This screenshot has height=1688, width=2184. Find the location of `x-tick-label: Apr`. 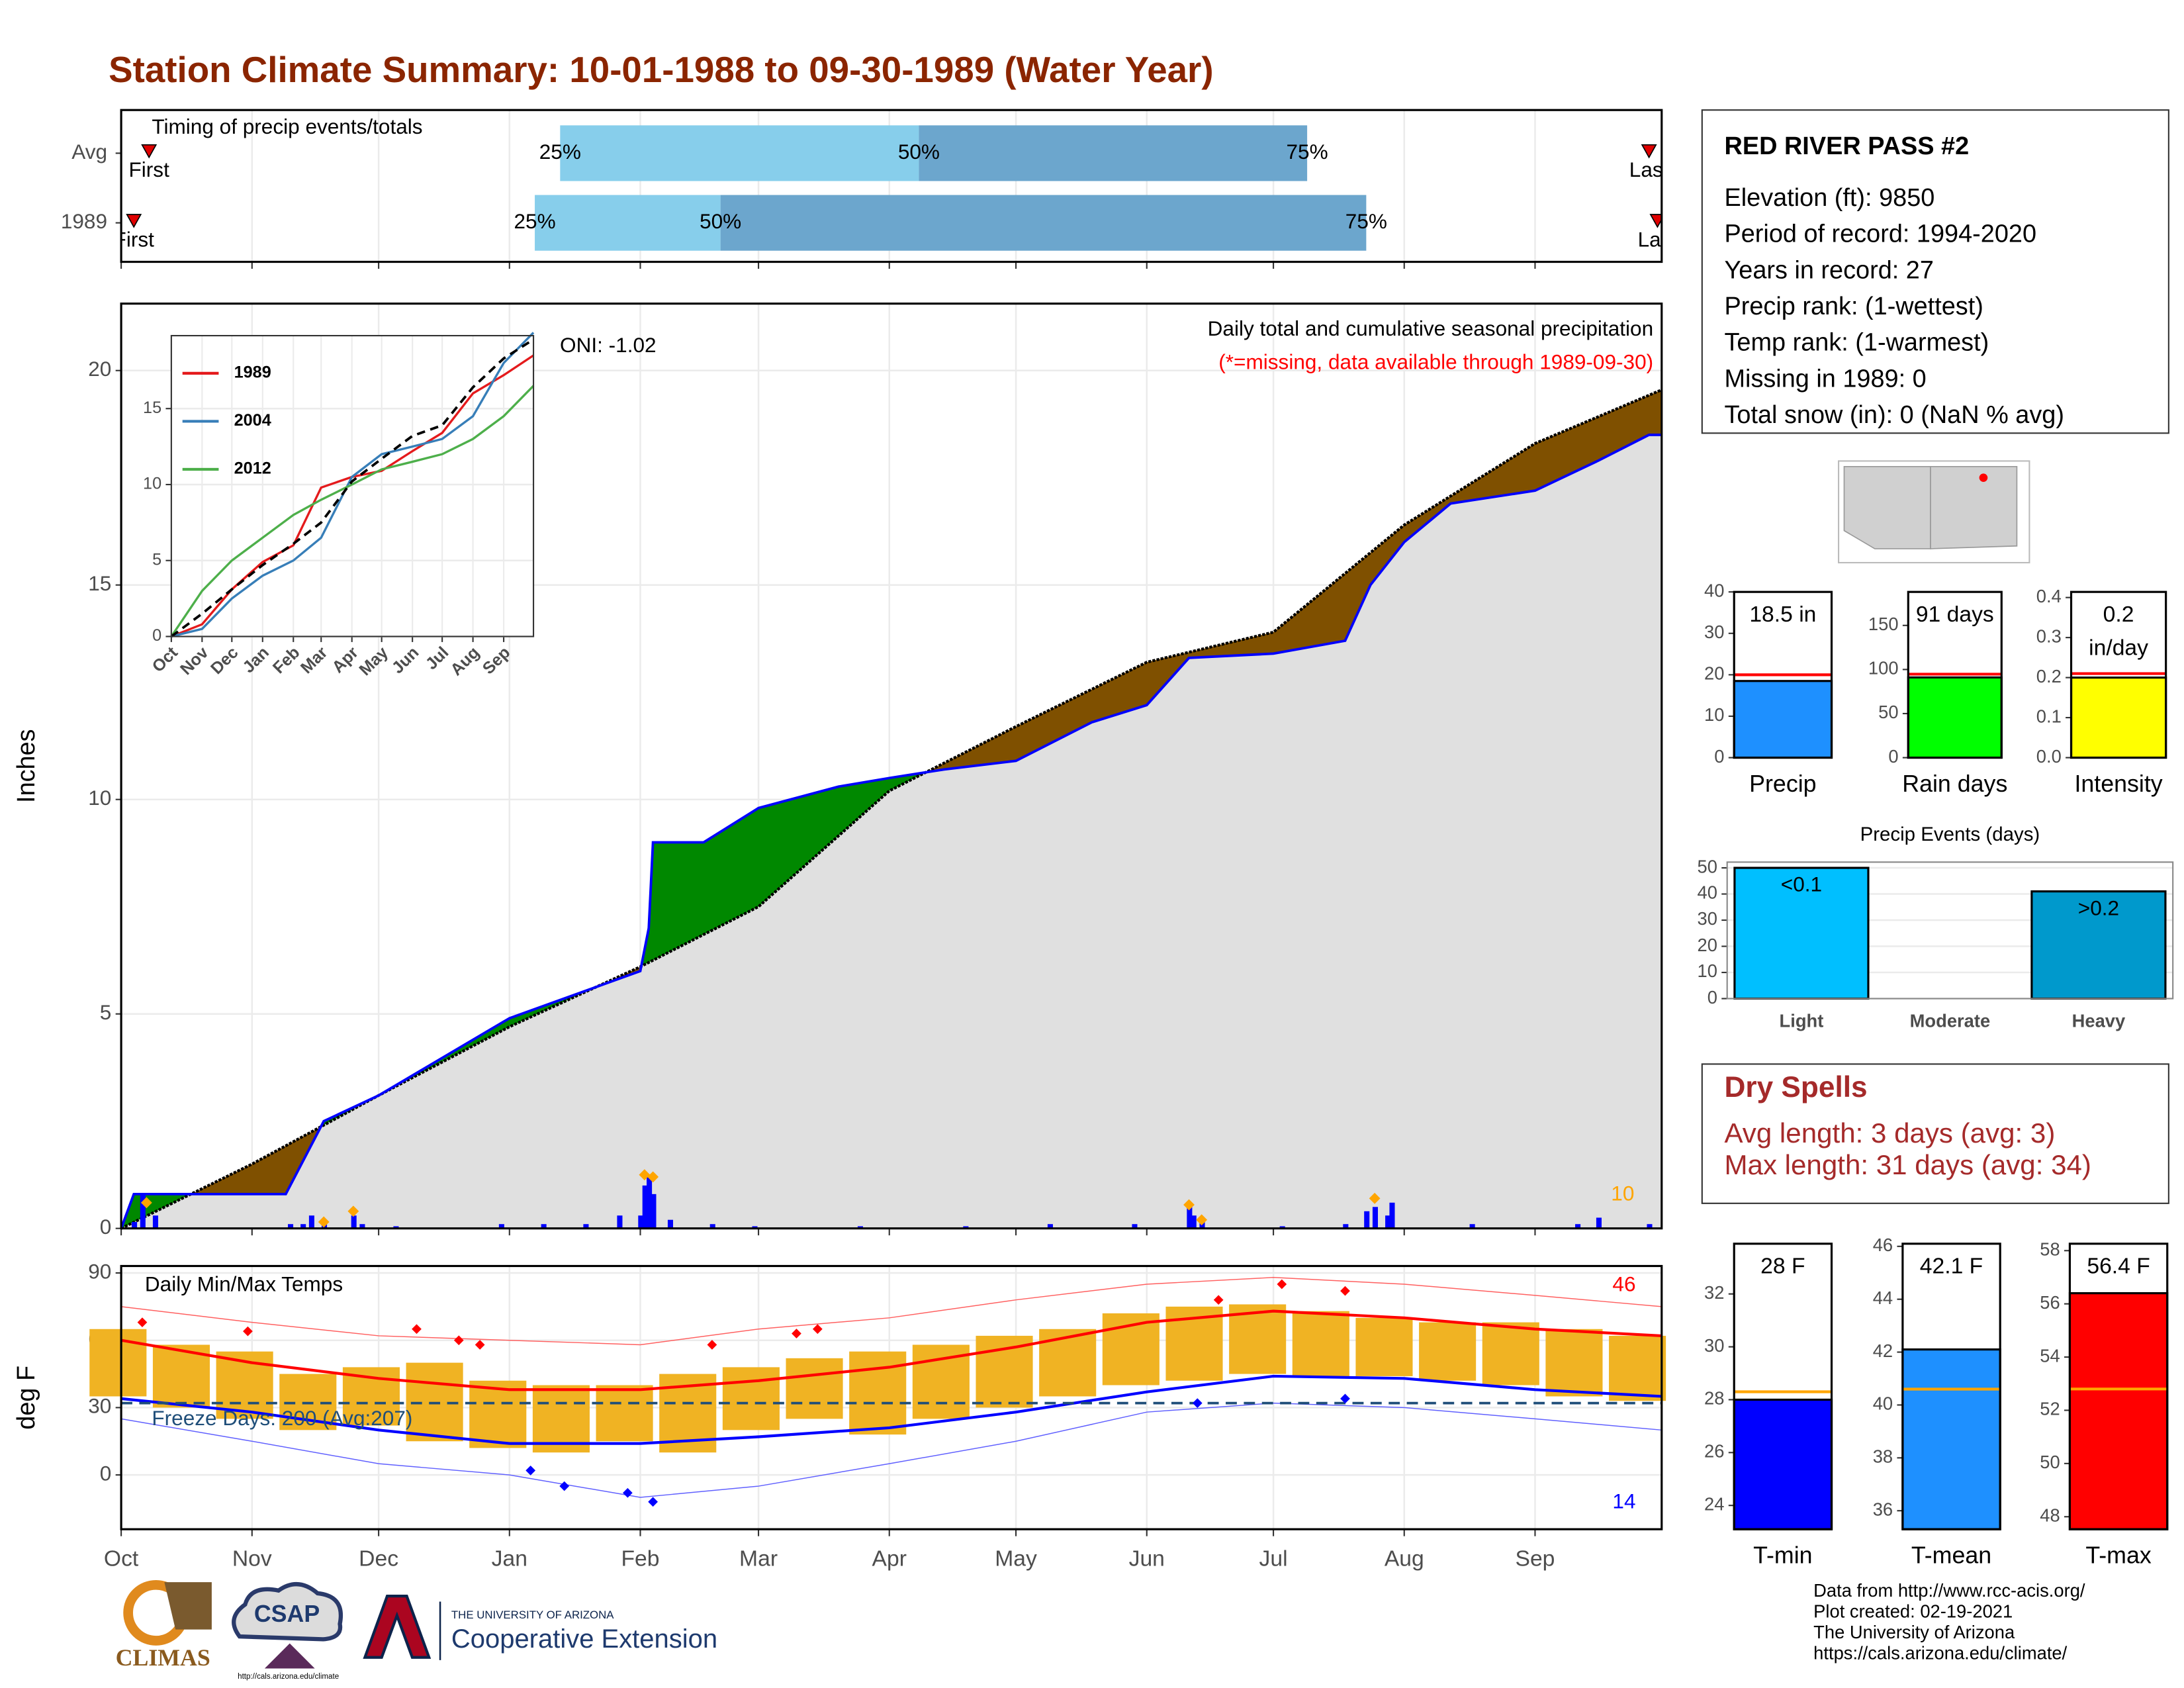

x-tick-label: Apr is located at coordinates (889, 1558).